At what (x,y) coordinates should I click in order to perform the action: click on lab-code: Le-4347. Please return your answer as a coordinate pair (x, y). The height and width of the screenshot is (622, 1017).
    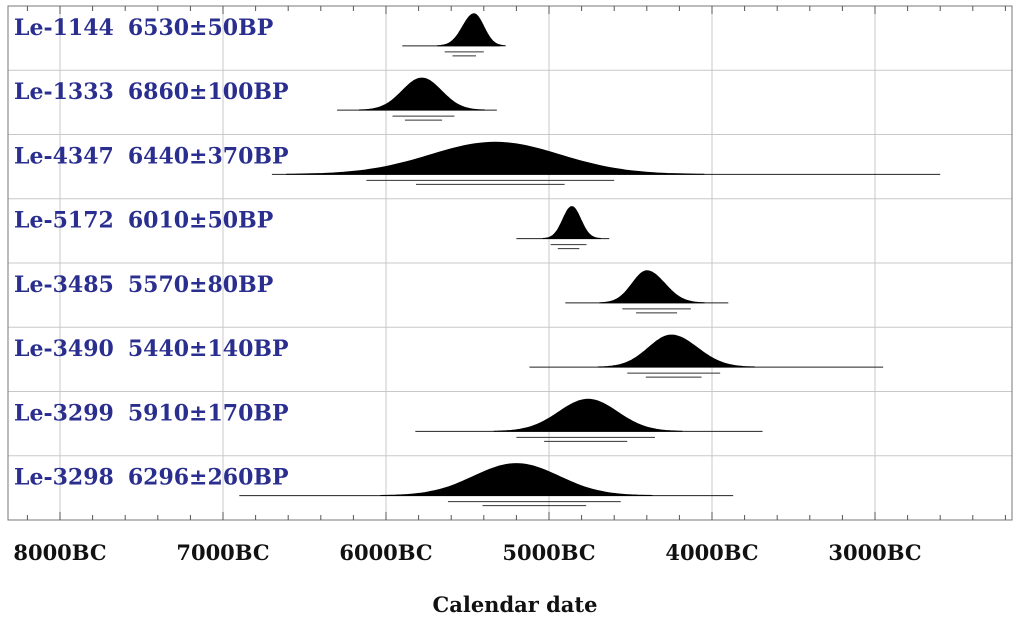
    Looking at the image, I should click on (64, 156).